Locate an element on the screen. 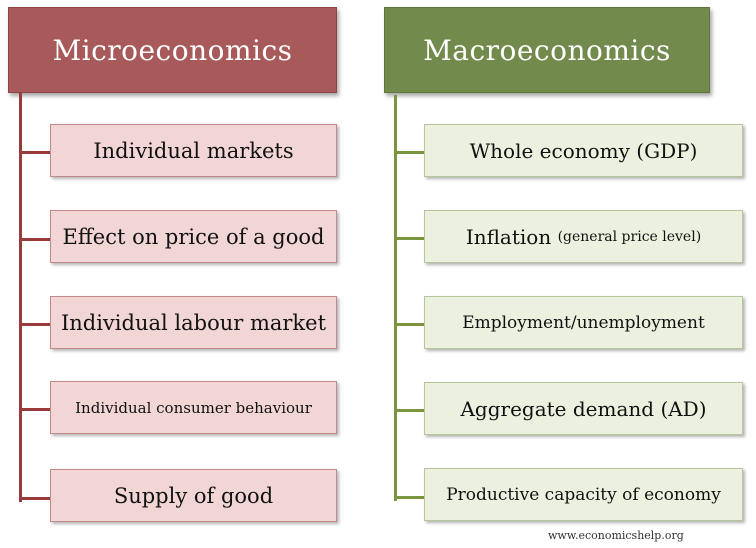 This screenshot has height=548, width=756. microeconomics-title: Microeconomics is located at coordinates (172, 50).